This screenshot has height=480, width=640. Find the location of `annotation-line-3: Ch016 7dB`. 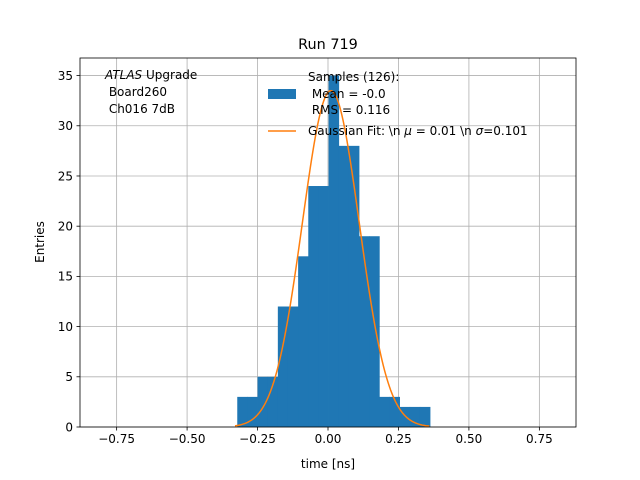

annotation-line-3: Ch016 7dB is located at coordinates (140, 109).